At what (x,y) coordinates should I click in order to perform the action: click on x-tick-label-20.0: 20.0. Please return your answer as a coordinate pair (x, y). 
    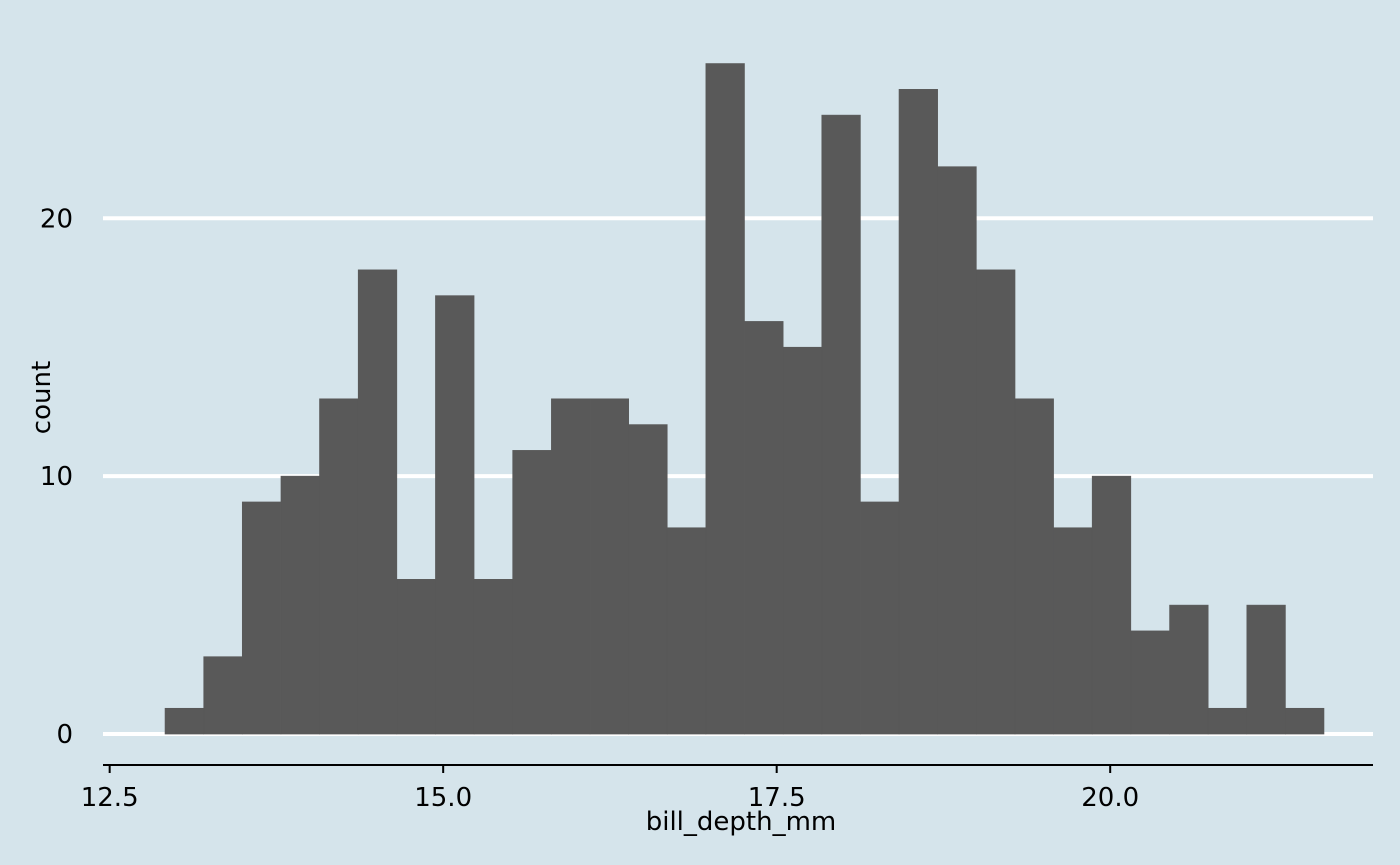
    Looking at the image, I should click on (1110, 798).